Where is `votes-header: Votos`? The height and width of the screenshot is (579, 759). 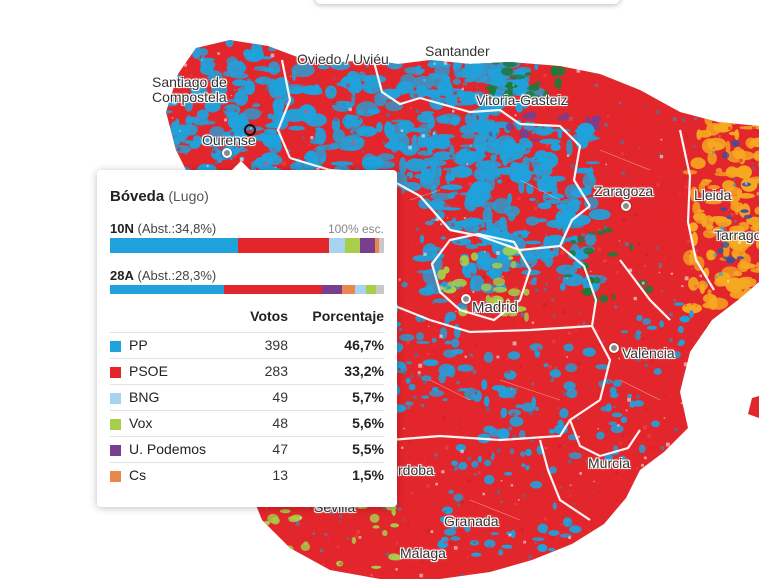 votes-header: Votos is located at coordinates (269, 315).